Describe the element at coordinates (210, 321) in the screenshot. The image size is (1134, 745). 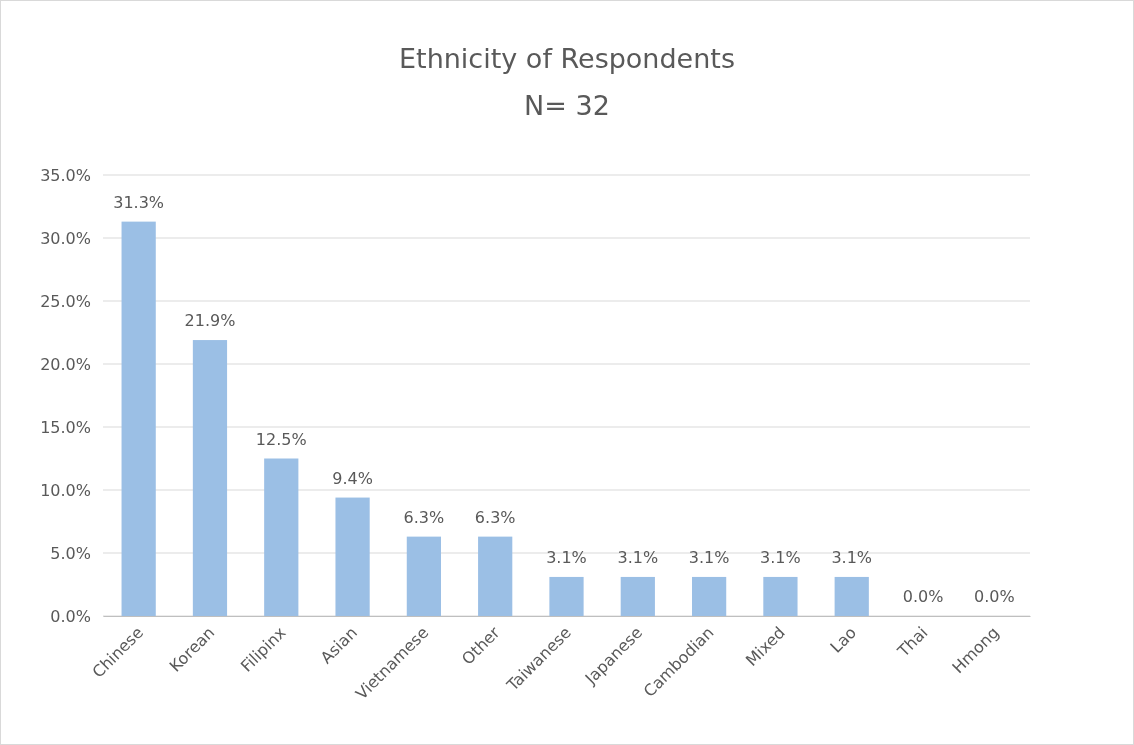
I see `data-label: 21.9%` at that location.